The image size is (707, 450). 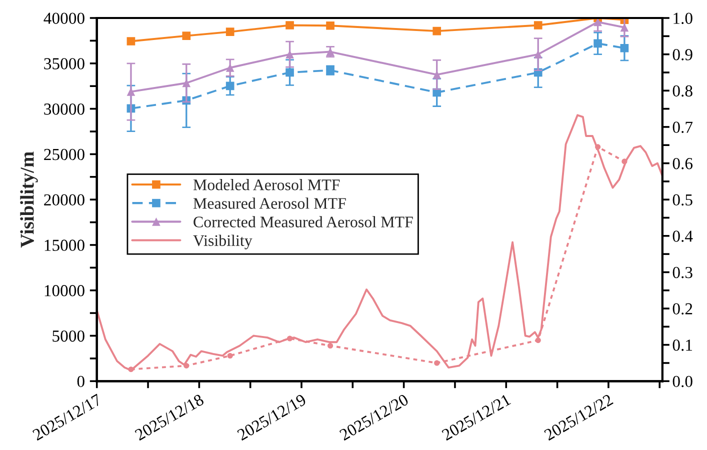 I want to click on y-axis-title: Visibility/m, so click(x=29, y=200).